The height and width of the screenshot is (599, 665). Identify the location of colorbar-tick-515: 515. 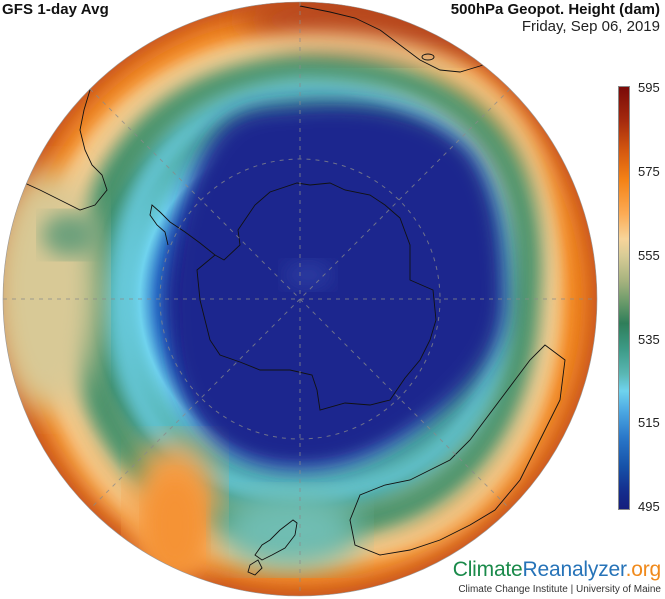
(649, 422).